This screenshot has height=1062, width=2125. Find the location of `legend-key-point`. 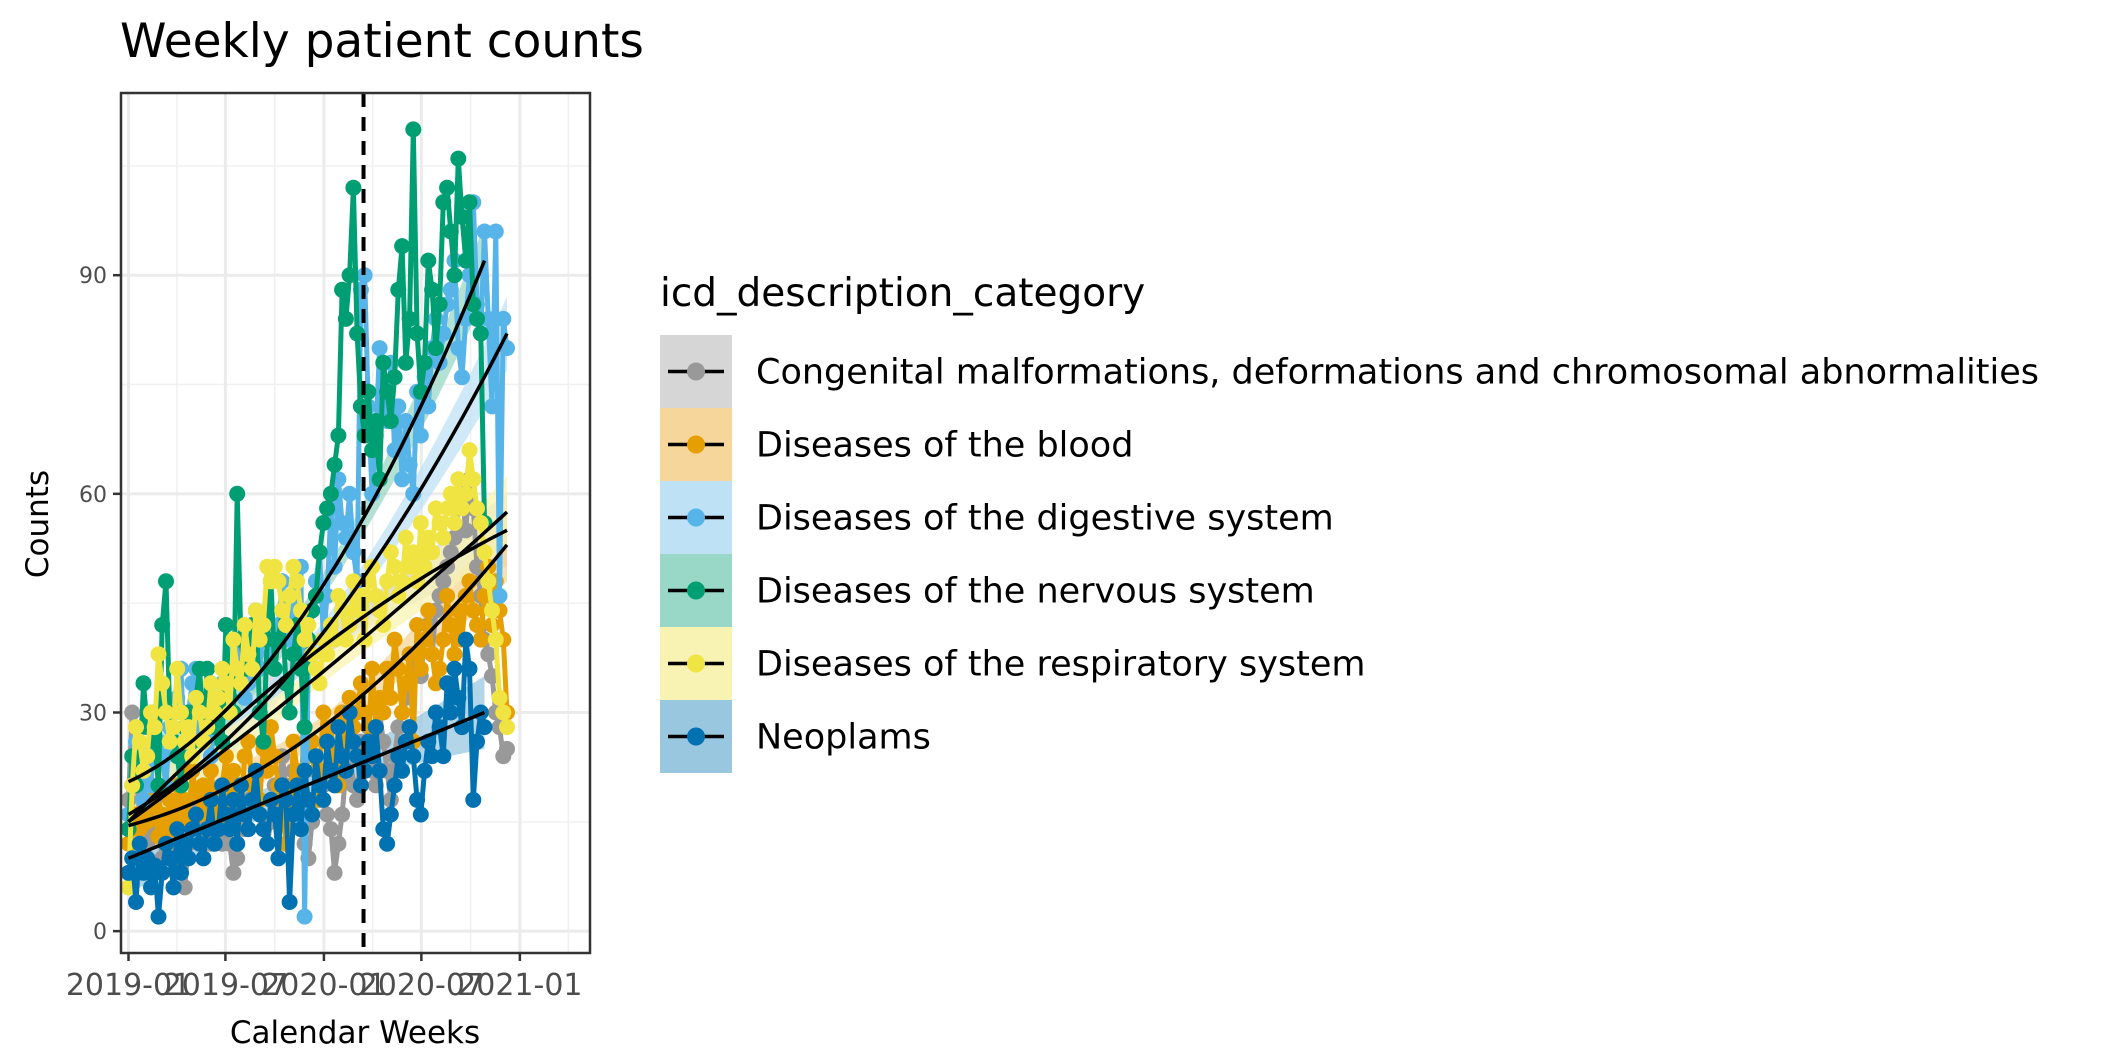

legend-key-point is located at coordinates (696, 517).